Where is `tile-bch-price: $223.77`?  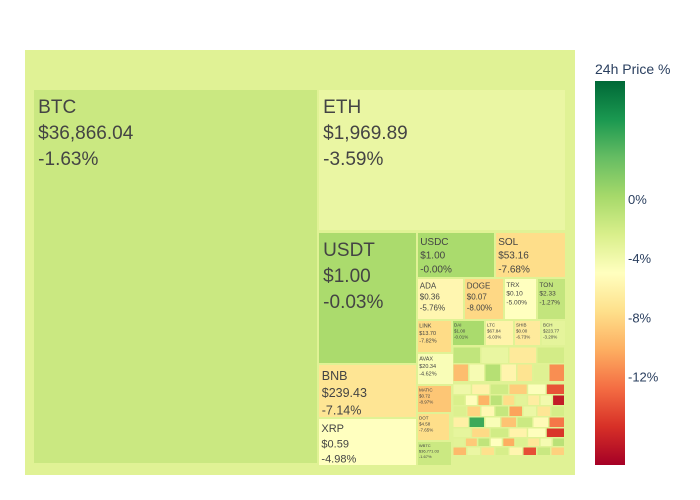
tile-bch-price: $223.77 is located at coordinates (551, 331).